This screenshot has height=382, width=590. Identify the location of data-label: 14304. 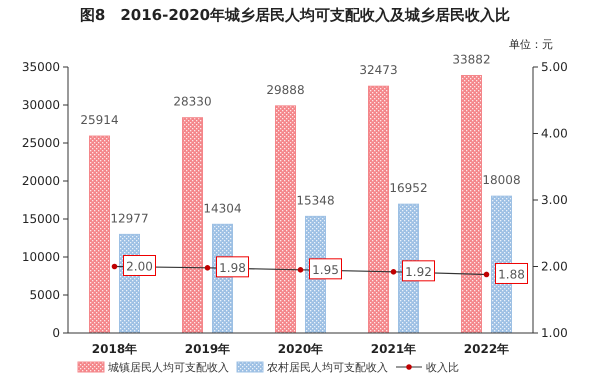
(222, 208).